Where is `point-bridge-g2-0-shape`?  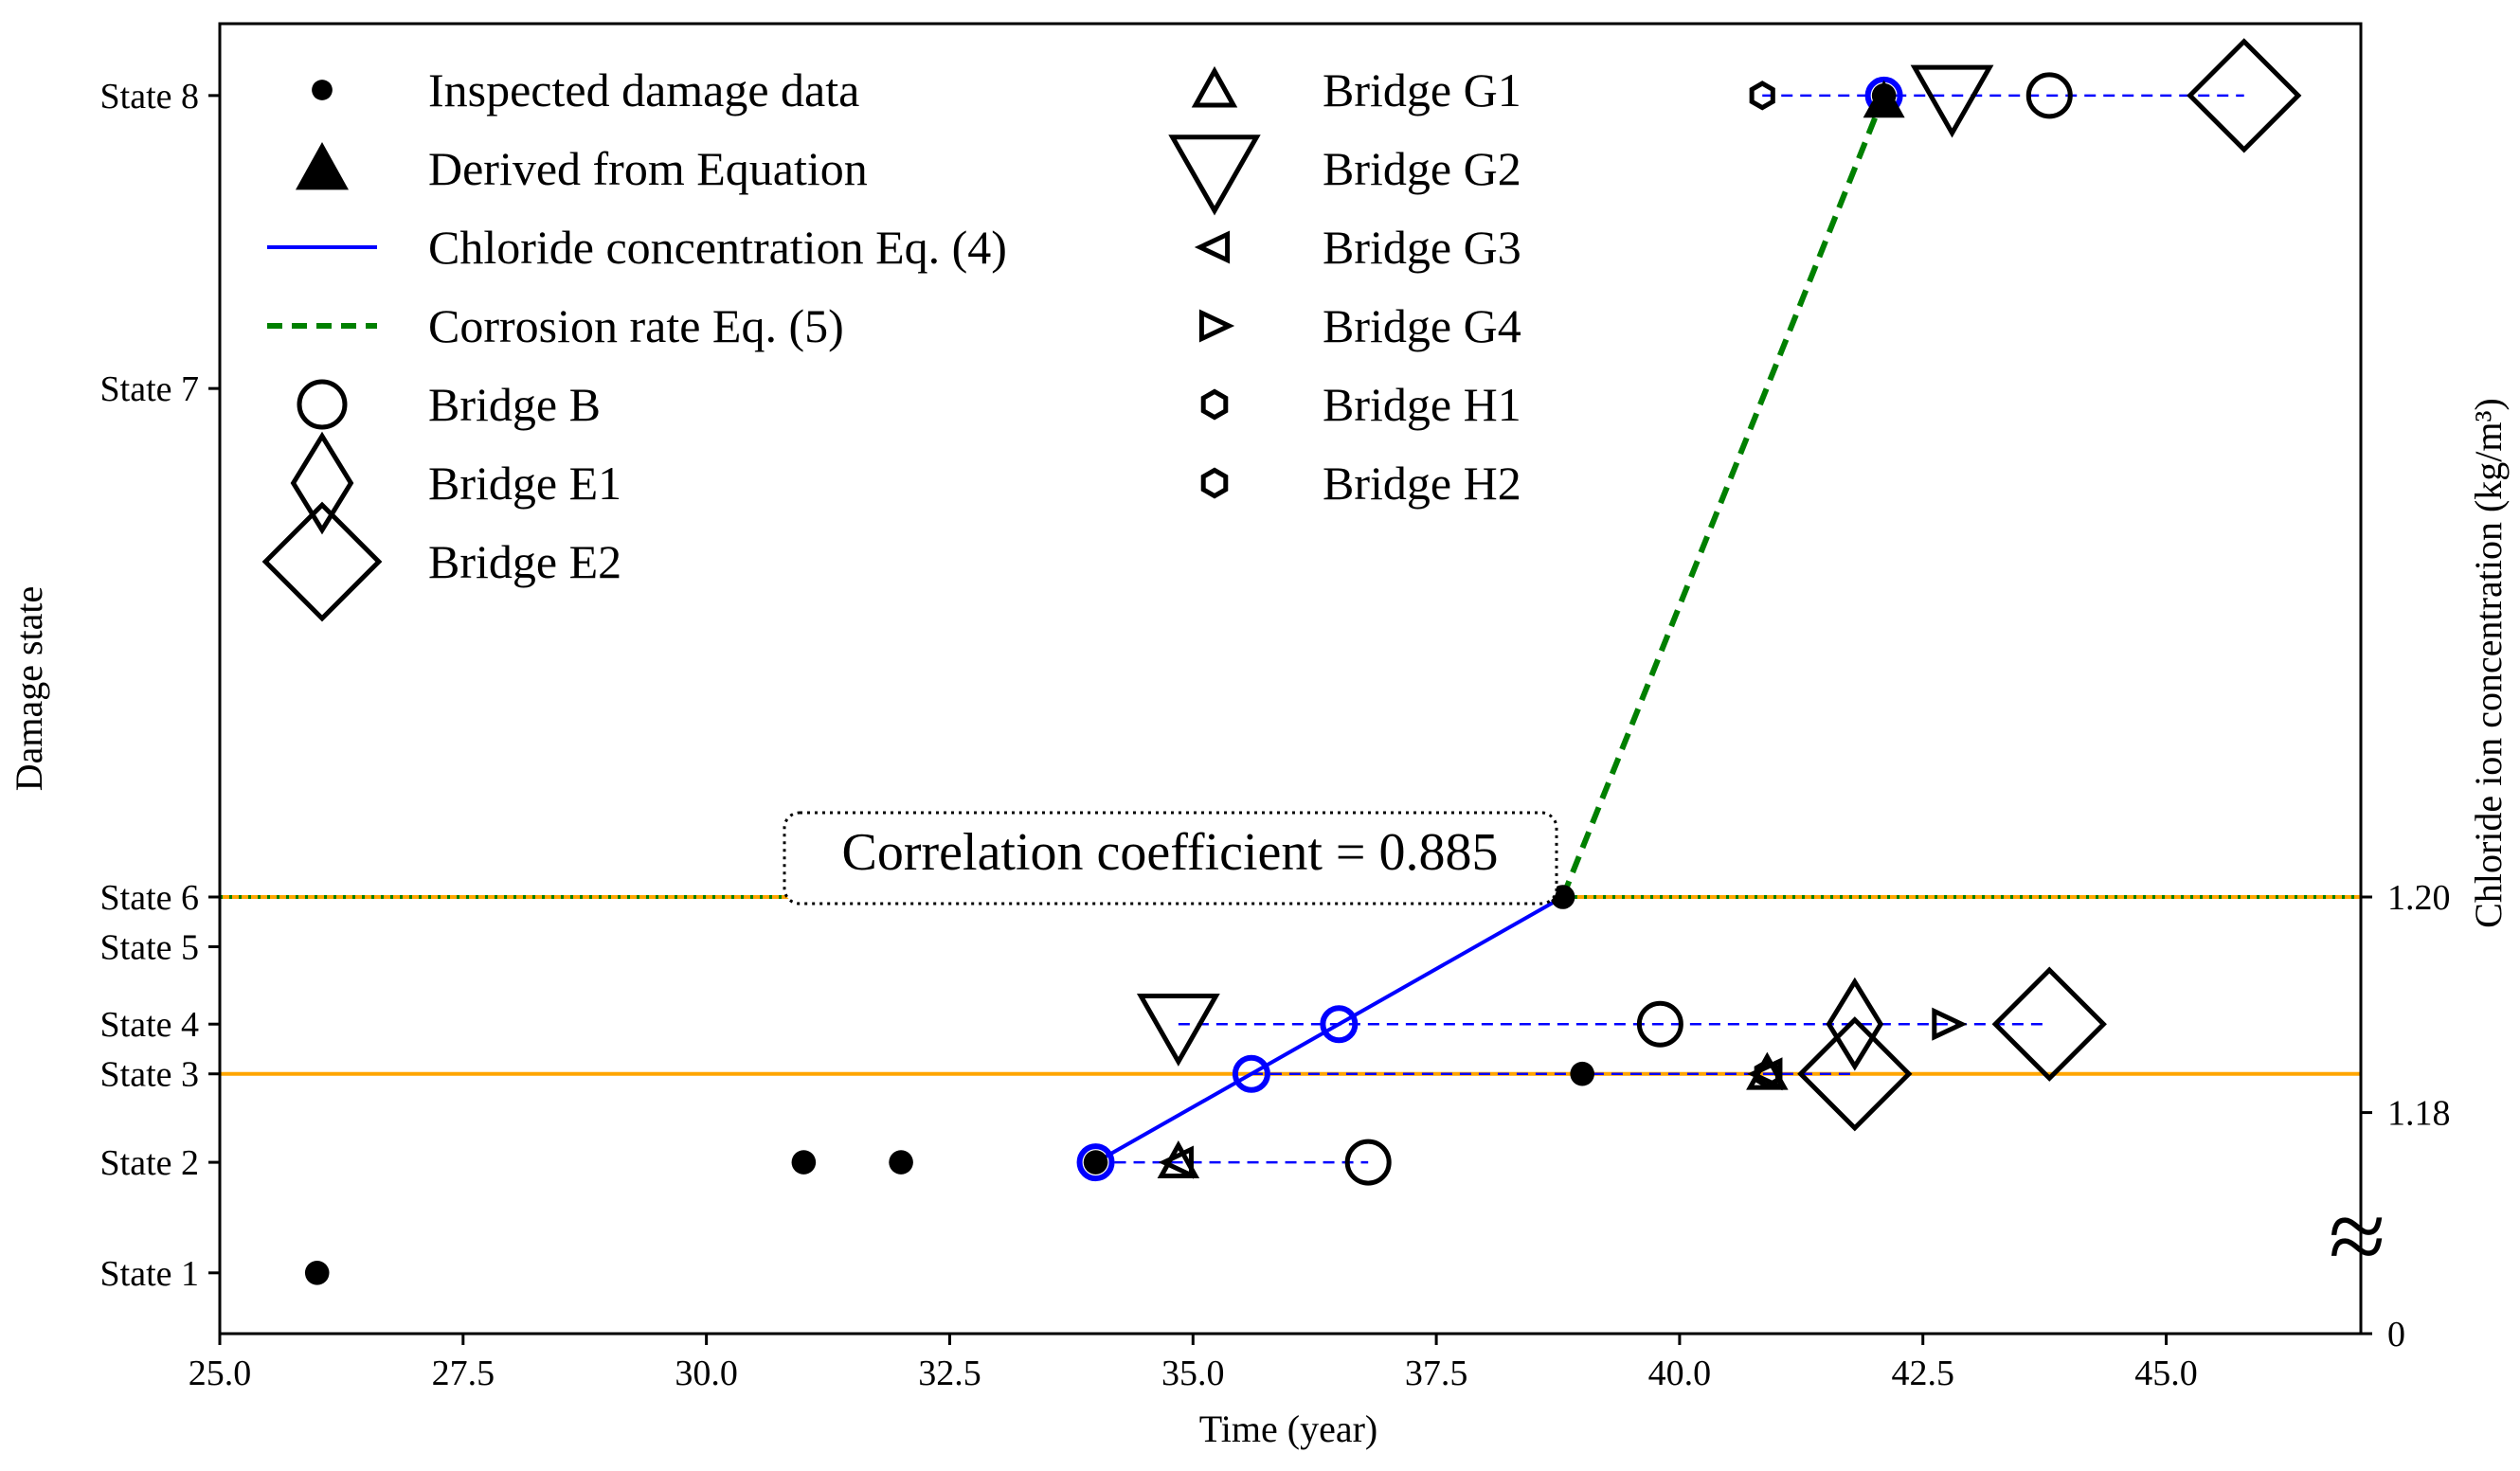 point-bridge-g2-0-shape is located at coordinates (1178, 1031).